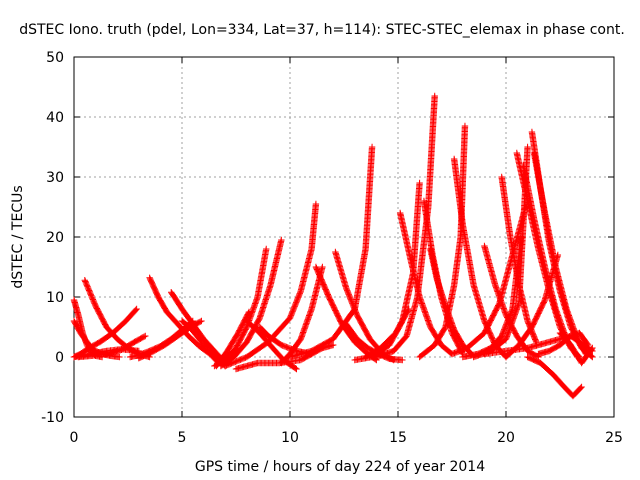 The height and width of the screenshot is (480, 640). Describe the element at coordinates (74, 438) in the screenshot. I see `x-tick-label: 0` at that location.